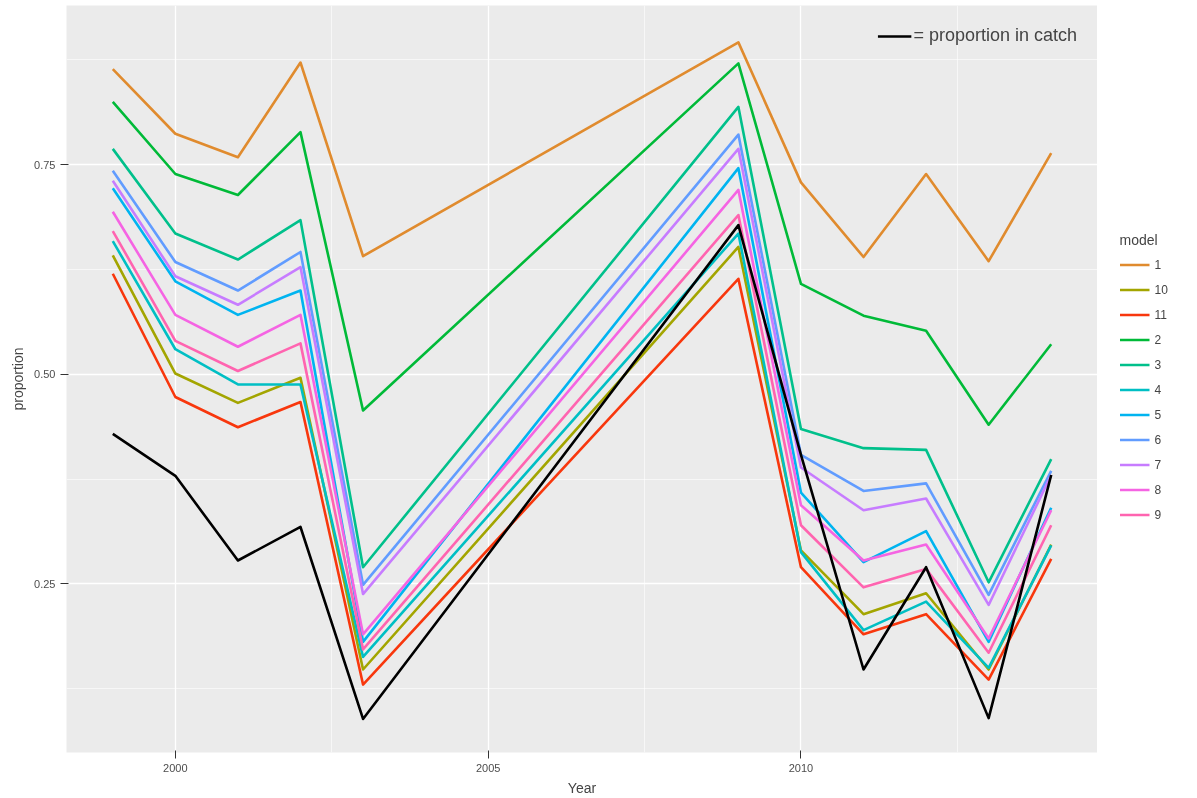 This screenshot has width=1197, height=798. What do you see at coordinates (1158, 464) in the screenshot?
I see `legend-label: 7` at bounding box center [1158, 464].